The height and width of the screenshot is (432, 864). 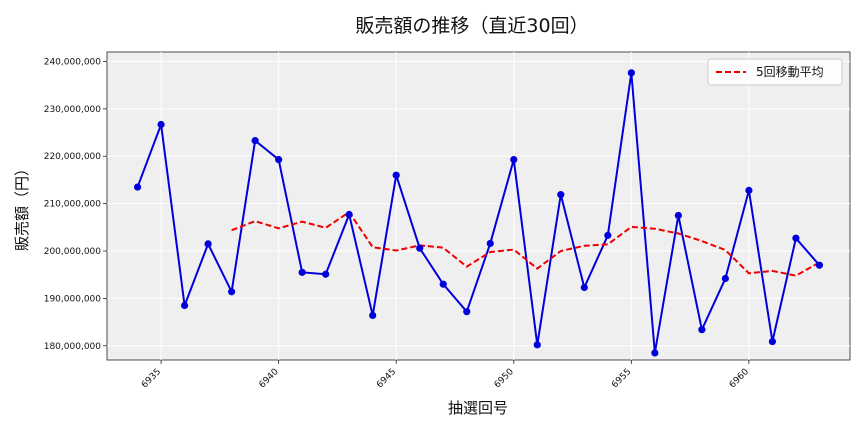 What do you see at coordinates (73, 110) in the screenshot?
I see `y-tick-label: 230,000,000` at bounding box center [73, 110].